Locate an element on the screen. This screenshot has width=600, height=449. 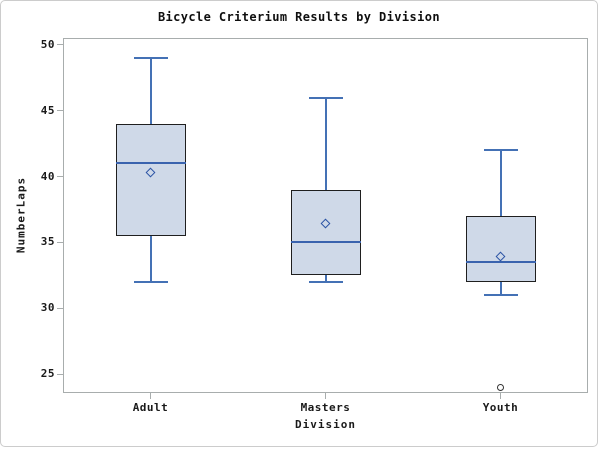
y-tick-label: 35 is located at coordinates (47, 242).